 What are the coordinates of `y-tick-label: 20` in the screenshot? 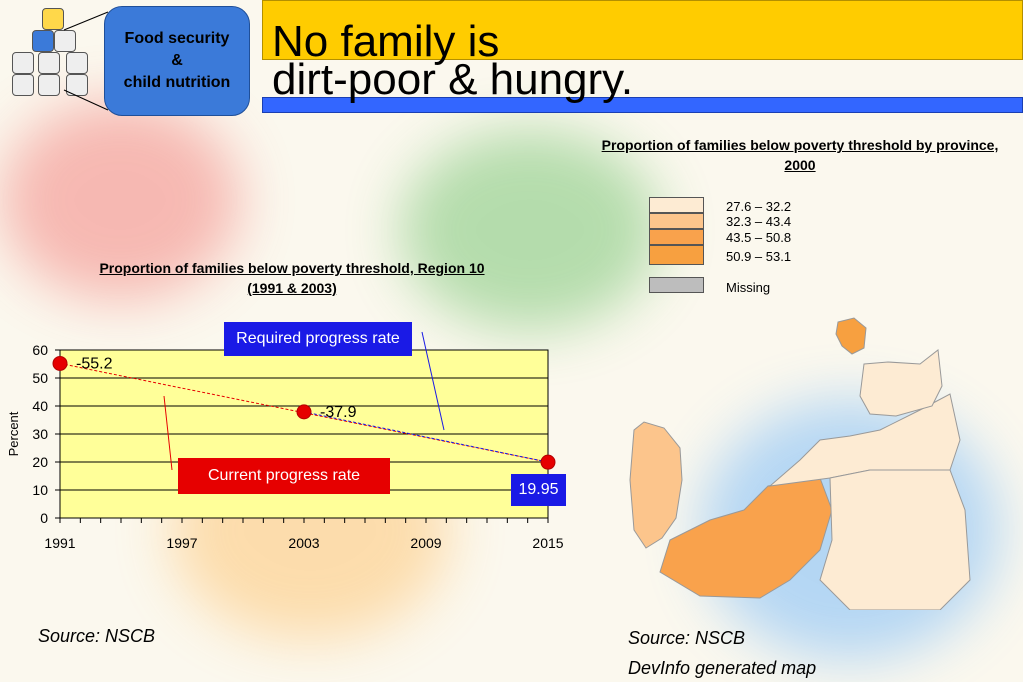 It's located at (40, 462).